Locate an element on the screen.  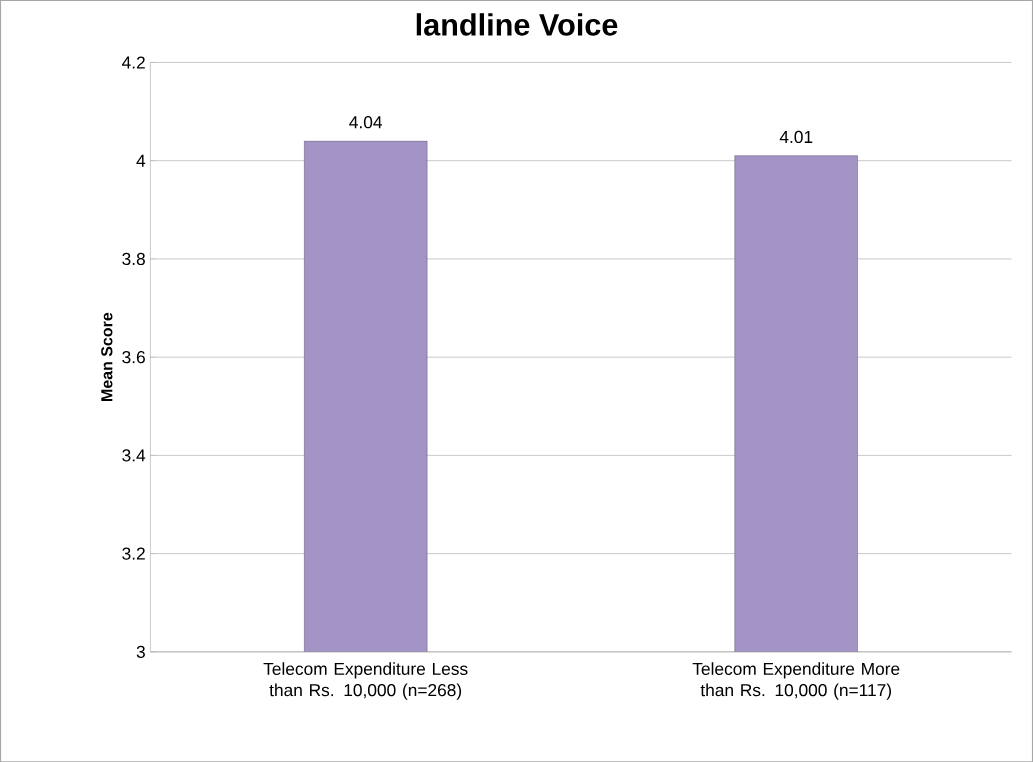
y-tick-label: 3.4 is located at coordinates (134, 455).